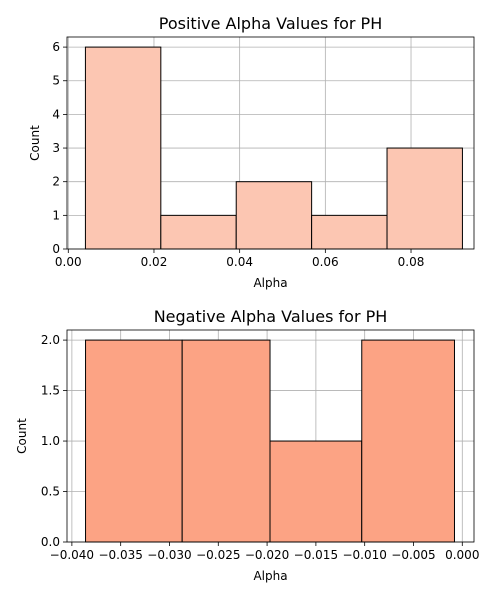  Describe the element at coordinates (56, 148) in the screenshot. I see `y-tick-label: 3` at that location.